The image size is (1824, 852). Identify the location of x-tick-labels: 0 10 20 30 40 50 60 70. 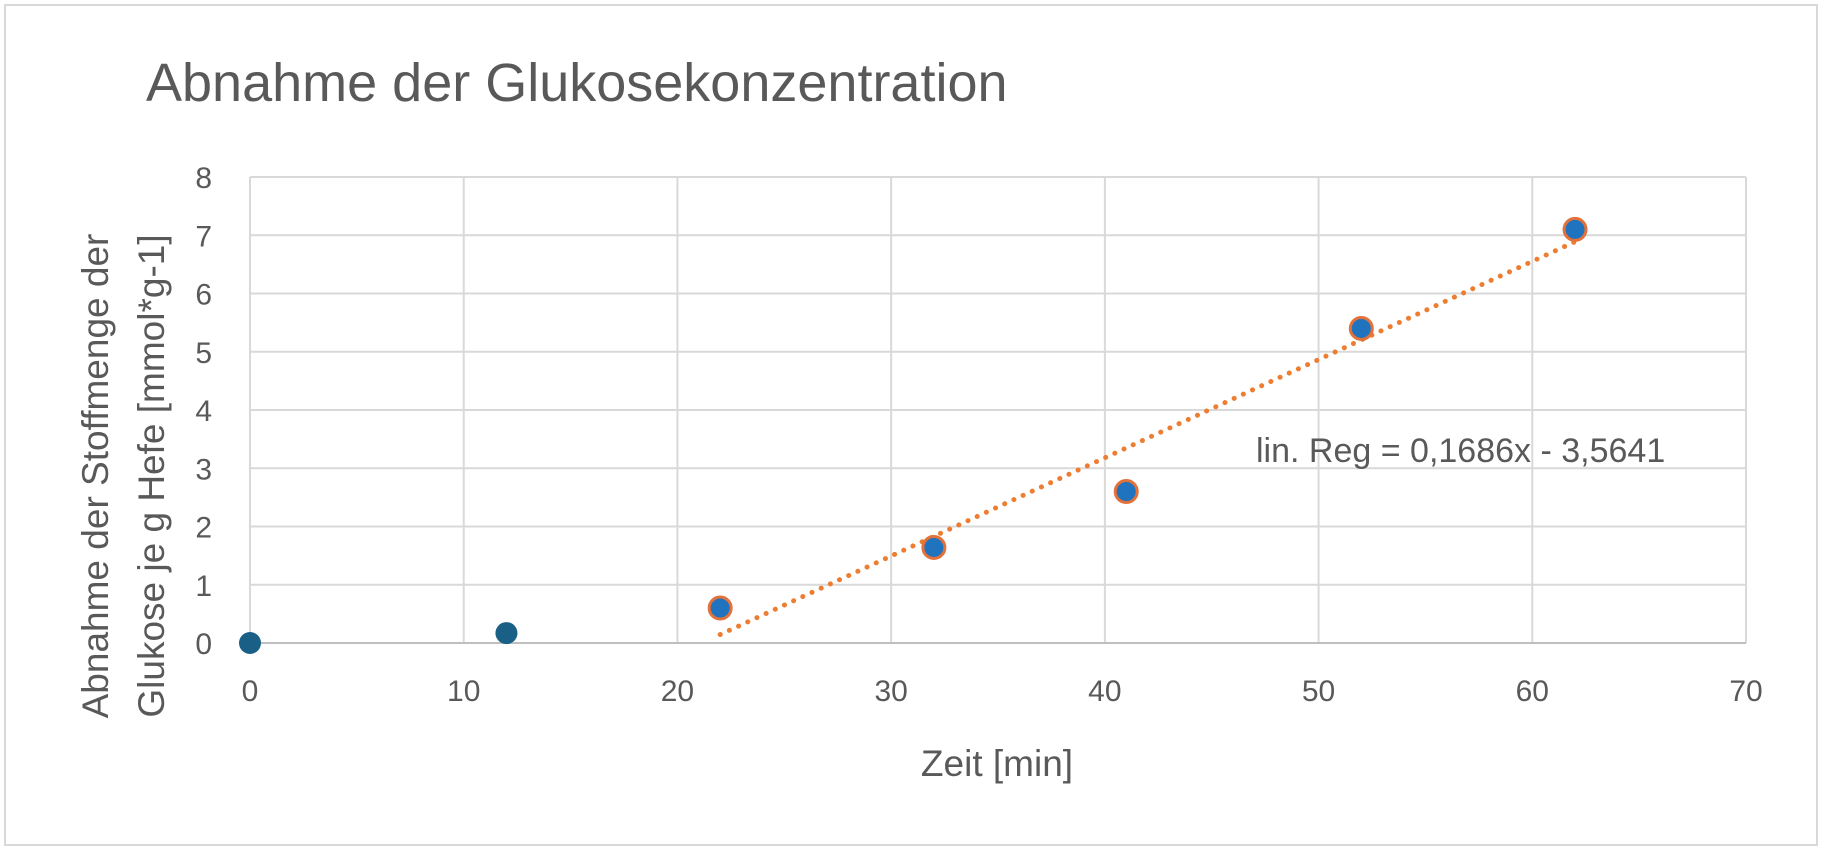
(1002, 691).